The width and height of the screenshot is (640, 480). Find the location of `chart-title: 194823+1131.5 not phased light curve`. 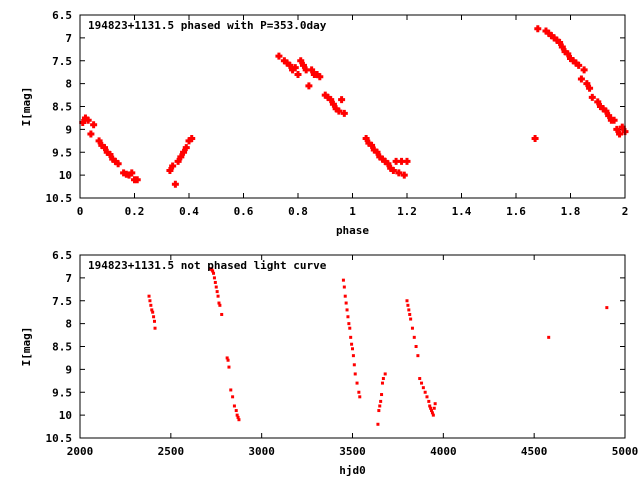

chart-title: 194823+1131.5 not phased light curve is located at coordinates (207, 265).